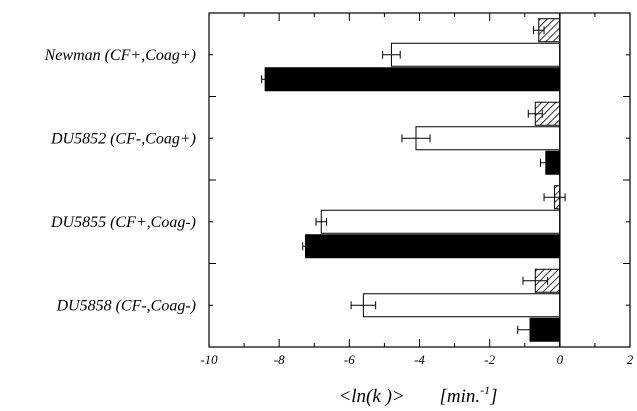 The height and width of the screenshot is (411, 637). I want to click on x-axis-title-units: [min., so click(459, 396).